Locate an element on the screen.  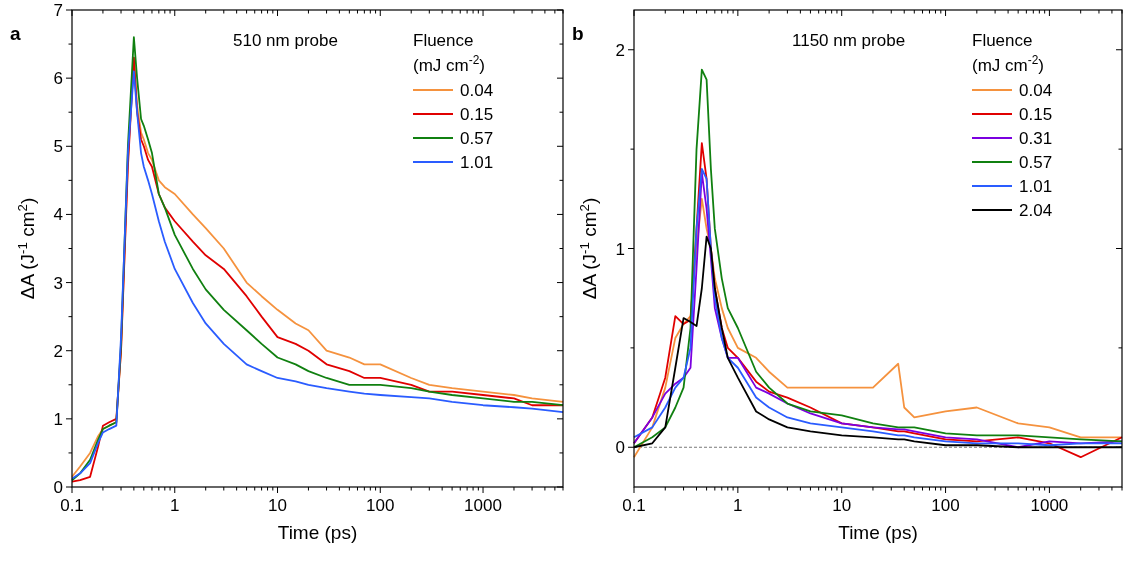
y-tick-label: 3 is located at coordinates (58, 283).